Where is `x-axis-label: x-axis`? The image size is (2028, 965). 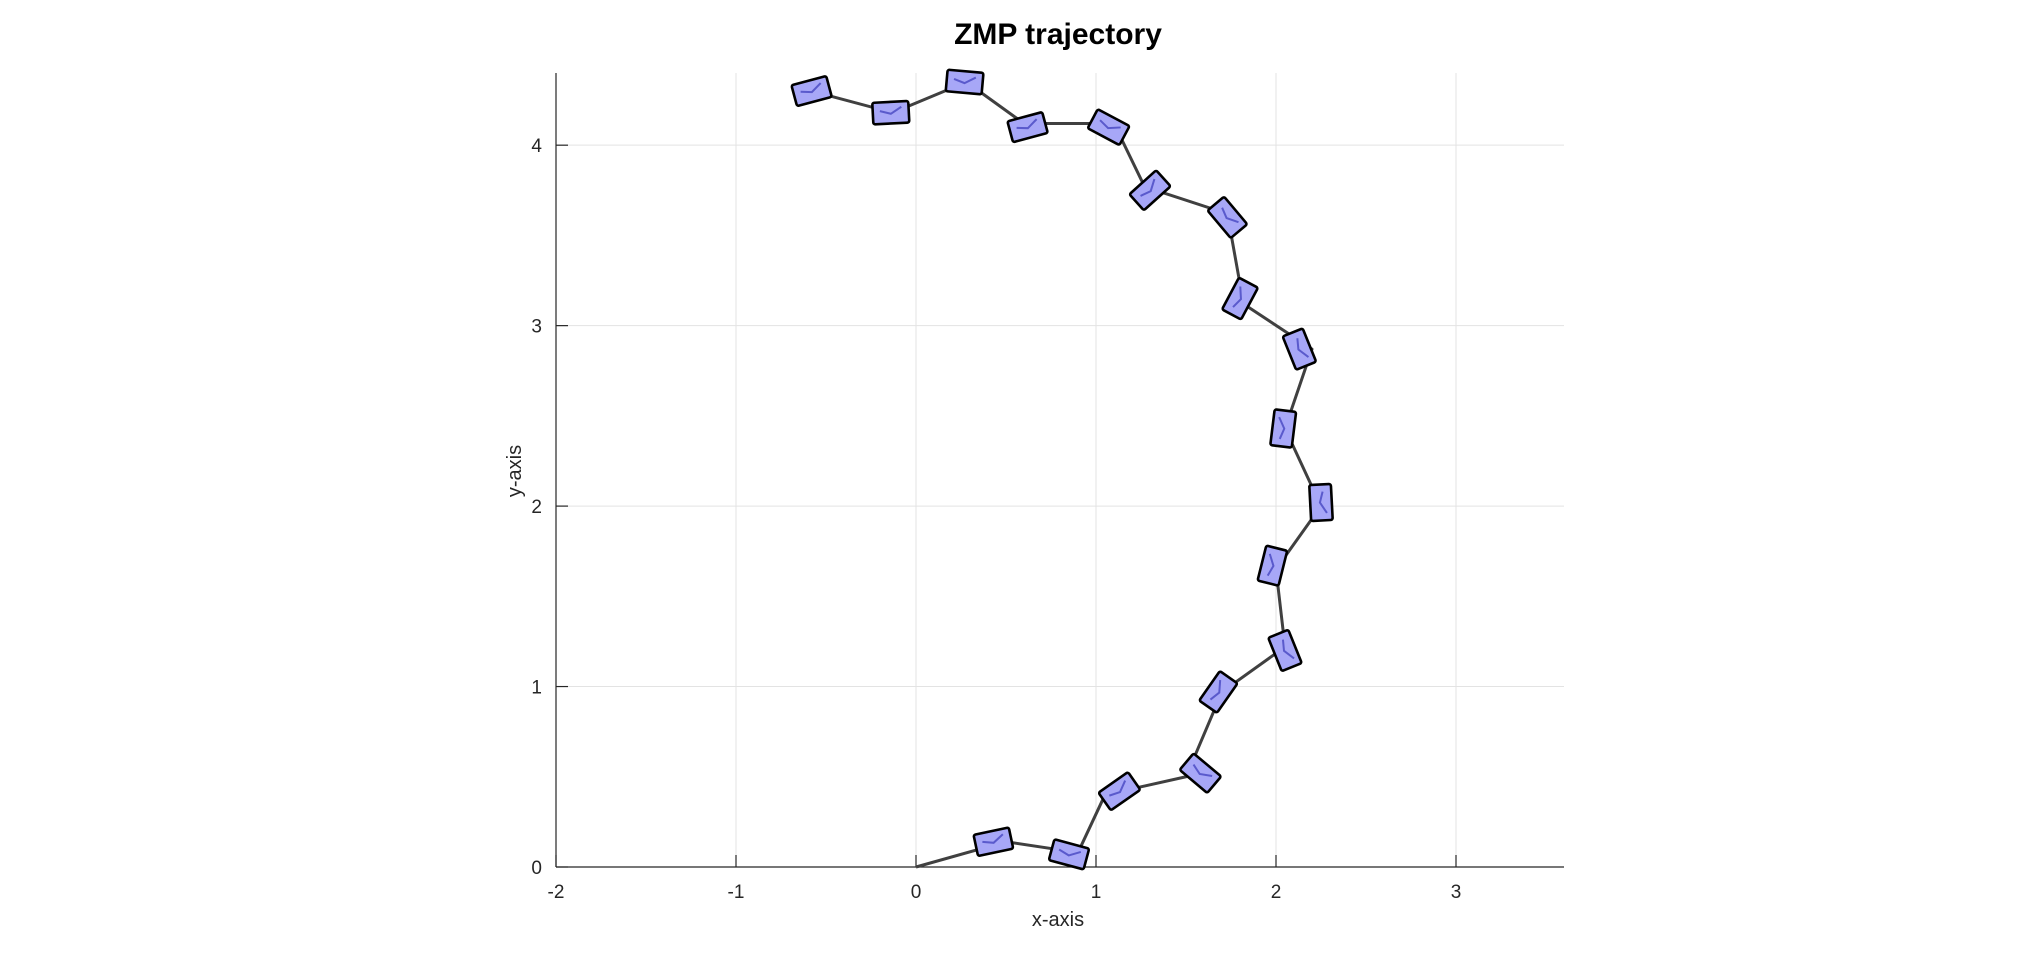
x-axis-label: x-axis is located at coordinates (1058, 920).